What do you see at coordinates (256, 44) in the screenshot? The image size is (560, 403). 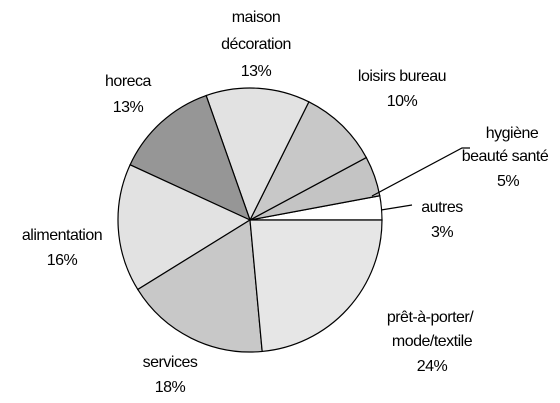 I see `slice-label: décoration` at bounding box center [256, 44].